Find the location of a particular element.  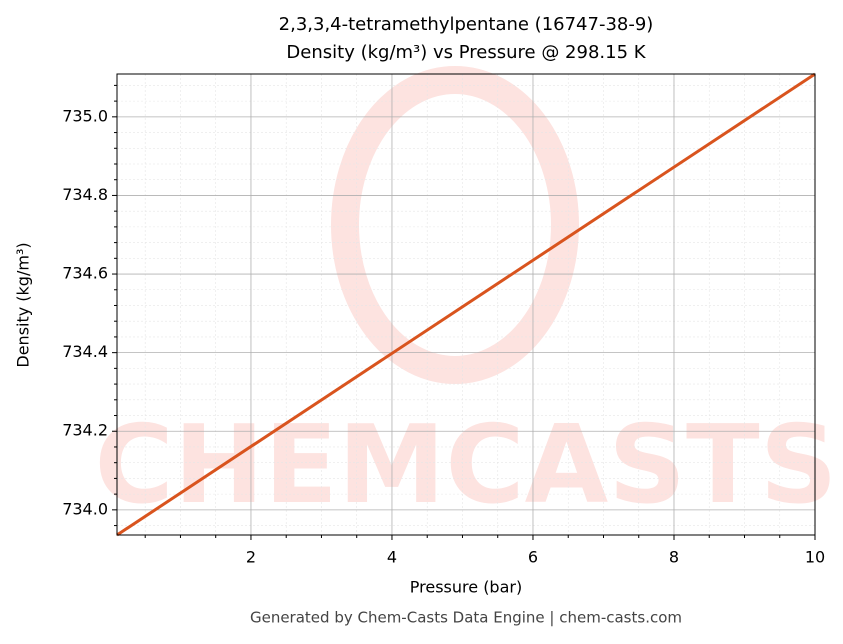

x-tick-label: 8 is located at coordinates (674, 557).